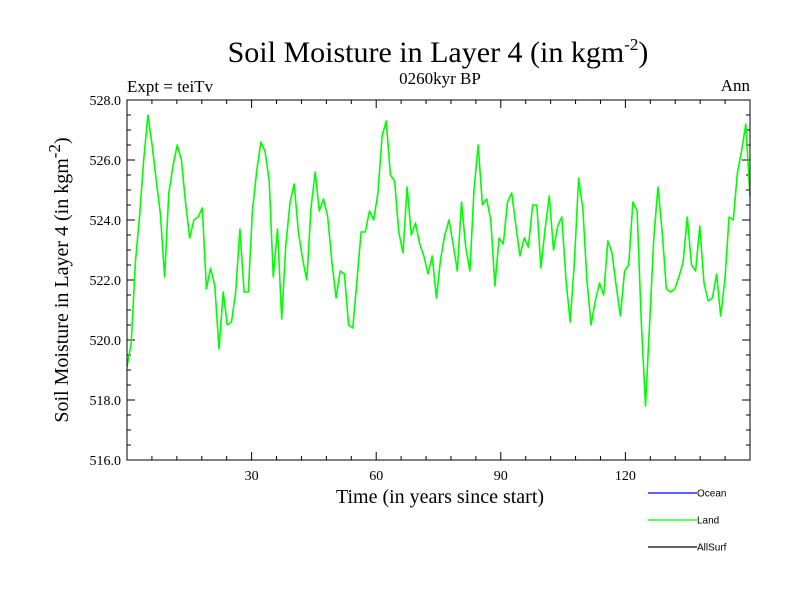  What do you see at coordinates (711, 494) in the screenshot?
I see `legend-label-ocean: Ocean` at bounding box center [711, 494].